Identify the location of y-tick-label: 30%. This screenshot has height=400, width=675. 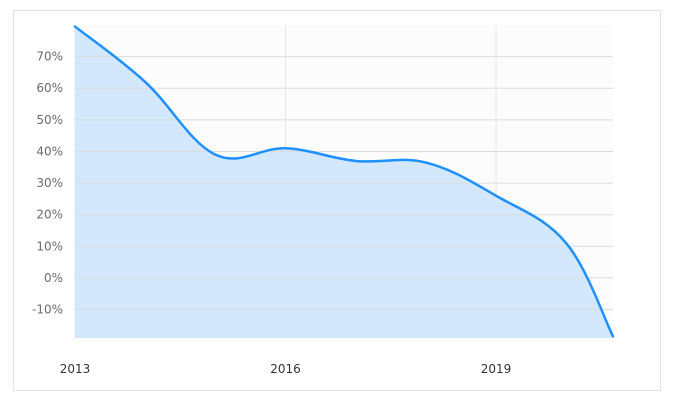
(49, 183).